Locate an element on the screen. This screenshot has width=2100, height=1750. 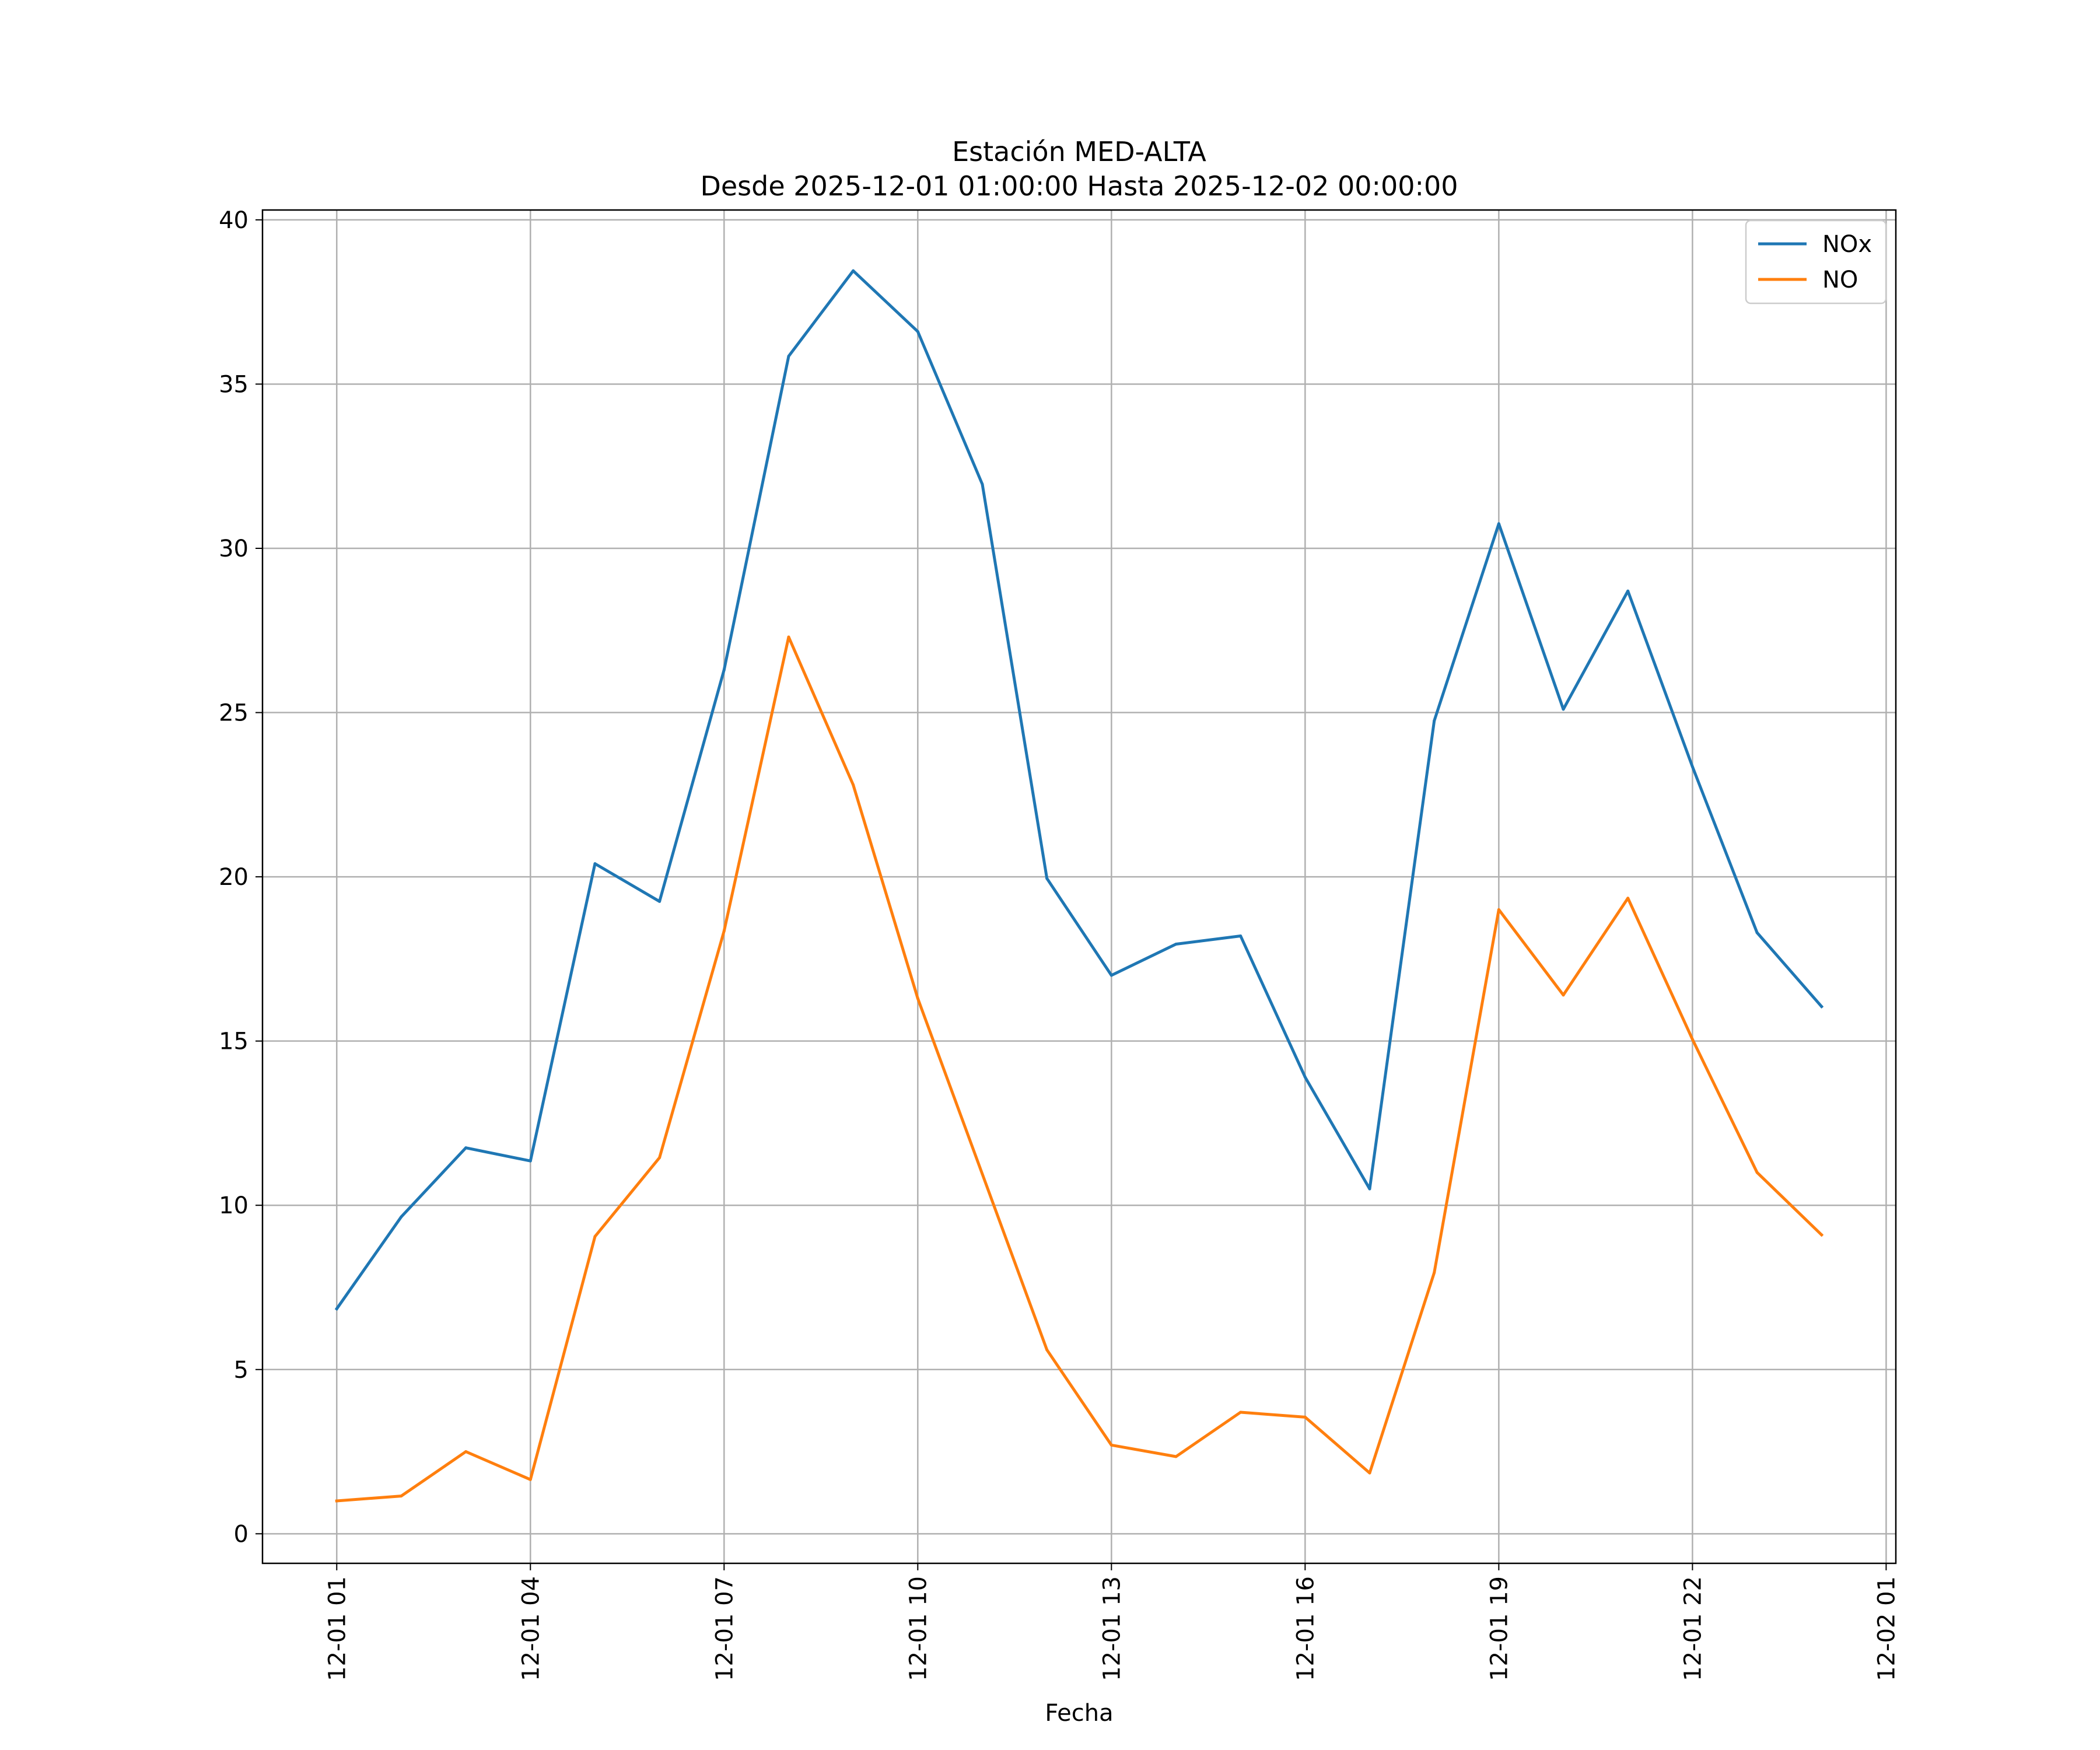
y-tick-label: 20 is located at coordinates (234, 877).